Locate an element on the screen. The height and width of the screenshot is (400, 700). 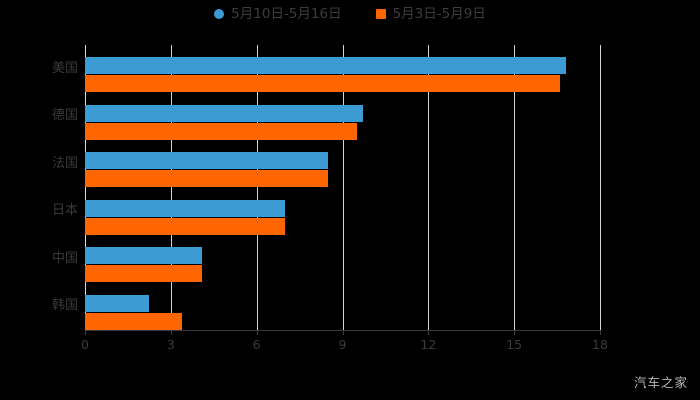
x-tick-label-3: 3 is located at coordinates (170, 344).